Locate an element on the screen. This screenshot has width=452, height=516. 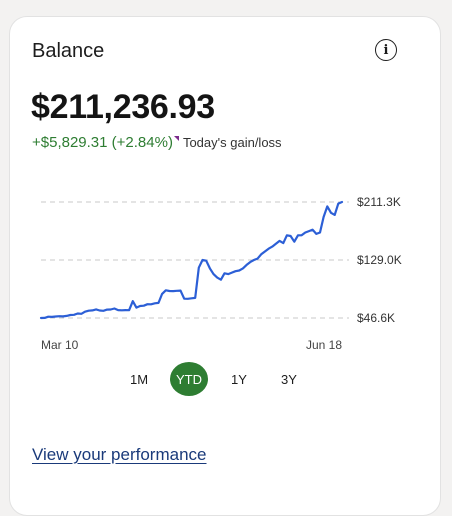
y-tick-label: $211.3K is located at coordinates (379, 202).